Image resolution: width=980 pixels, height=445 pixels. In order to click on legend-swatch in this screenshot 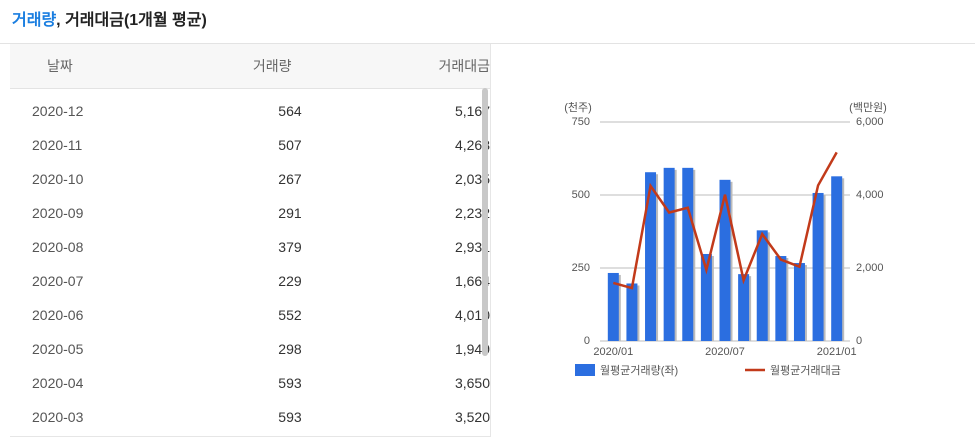, I will do `click(585, 370)`.